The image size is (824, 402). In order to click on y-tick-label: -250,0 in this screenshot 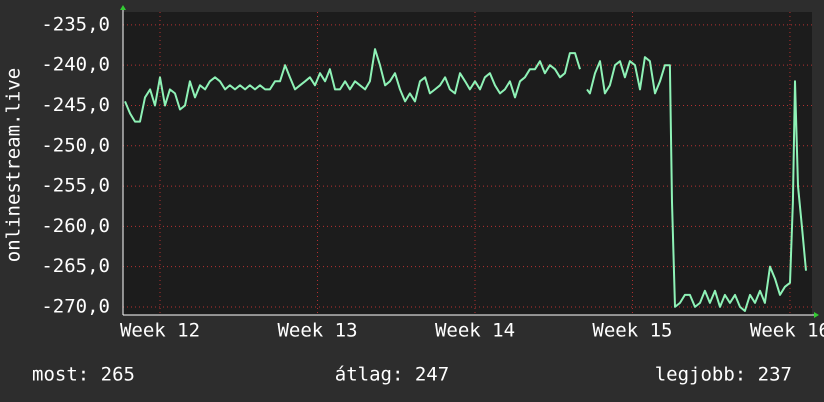, I will do `click(75, 145)`.